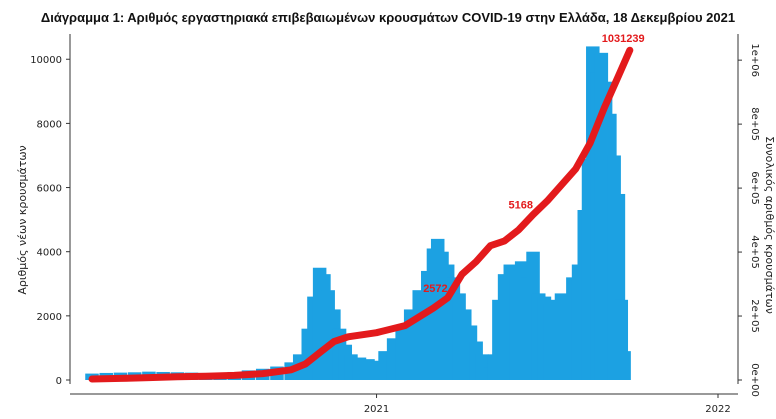  I want to click on right-tick-label: 2e+05, so click(754, 316).